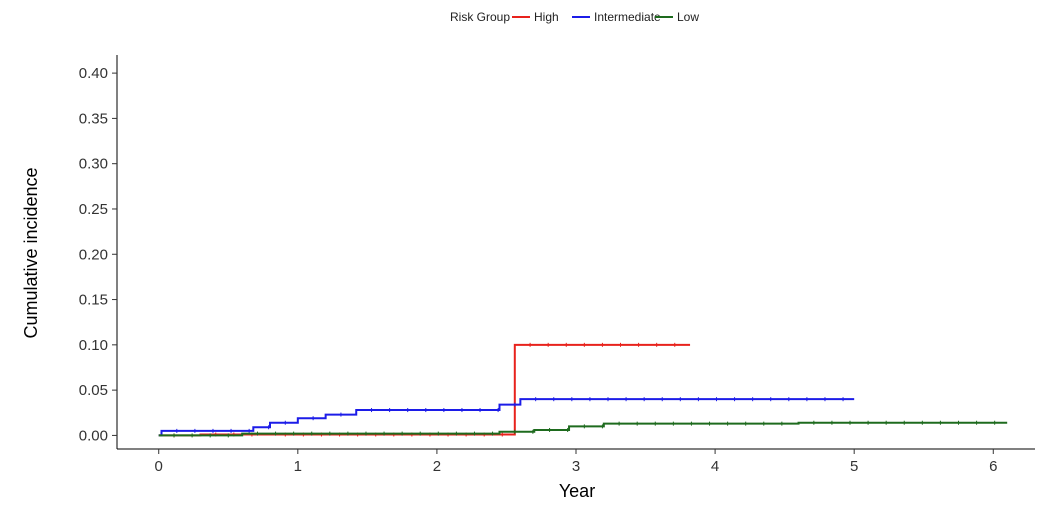 Image resolution: width=1044 pixels, height=505 pixels. I want to click on legend-label-high: High, so click(546, 17).